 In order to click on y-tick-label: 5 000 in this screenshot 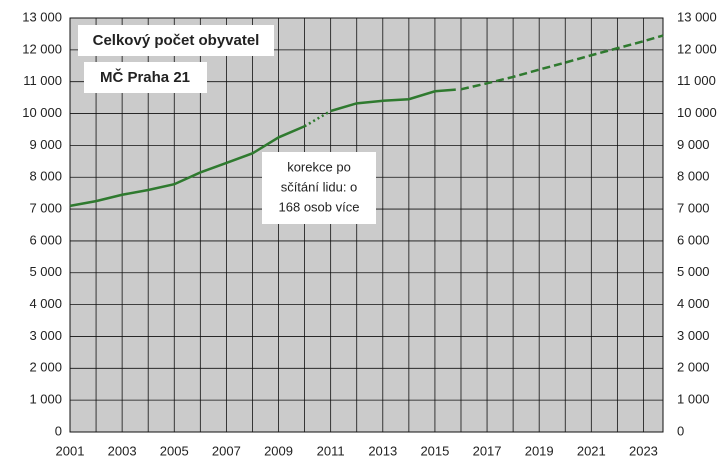, I will do `click(45, 271)`.